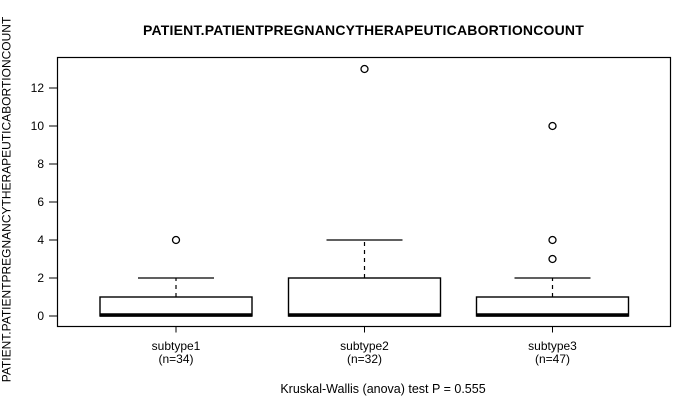 The width and height of the screenshot is (700, 400). I want to click on y-tick-label: 10, so click(38, 126).